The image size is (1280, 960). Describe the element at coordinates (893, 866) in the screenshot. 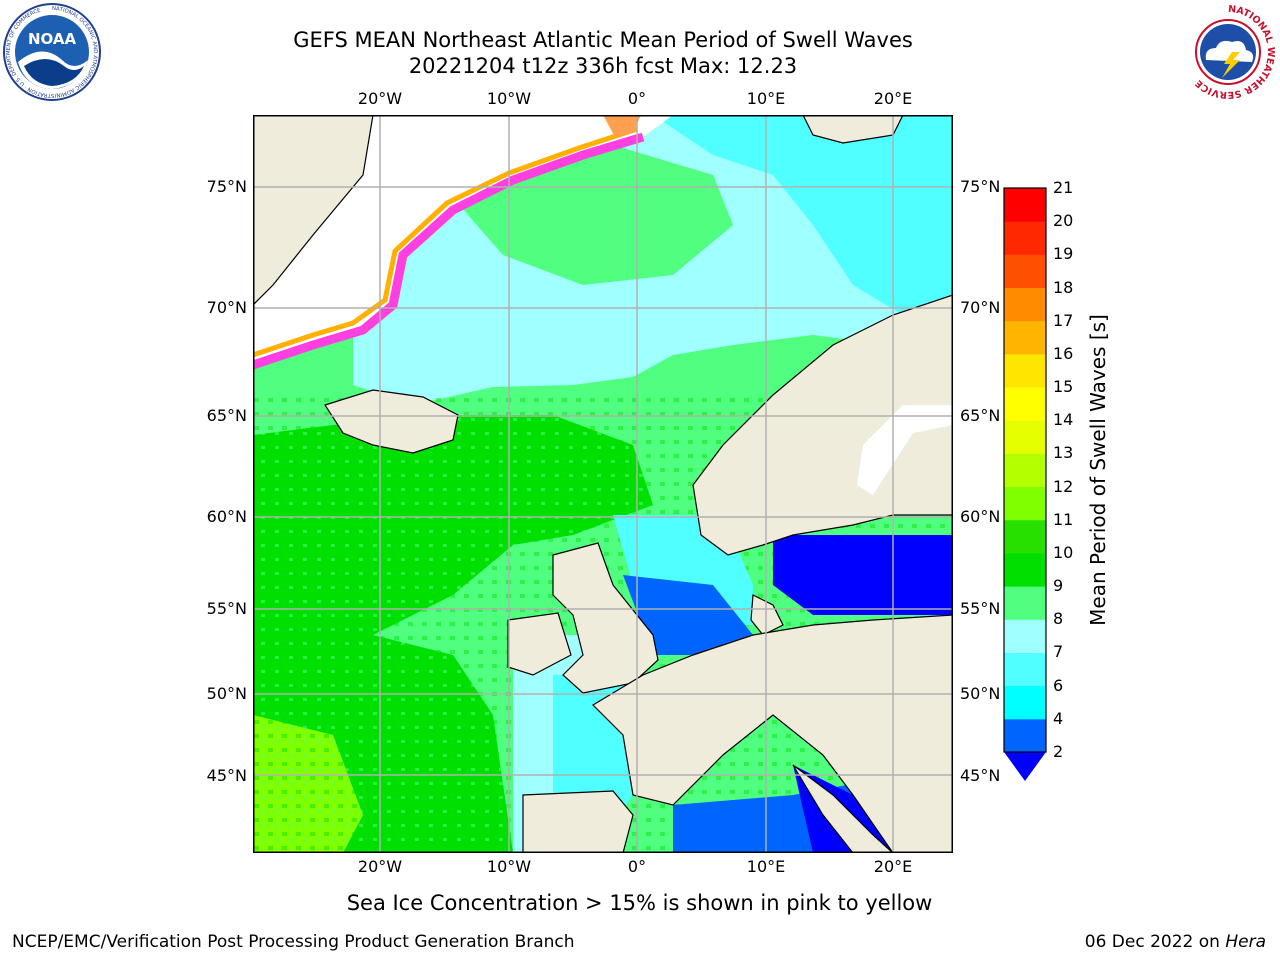

I see `lon-tick-bottom-20e: 20°E` at that location.